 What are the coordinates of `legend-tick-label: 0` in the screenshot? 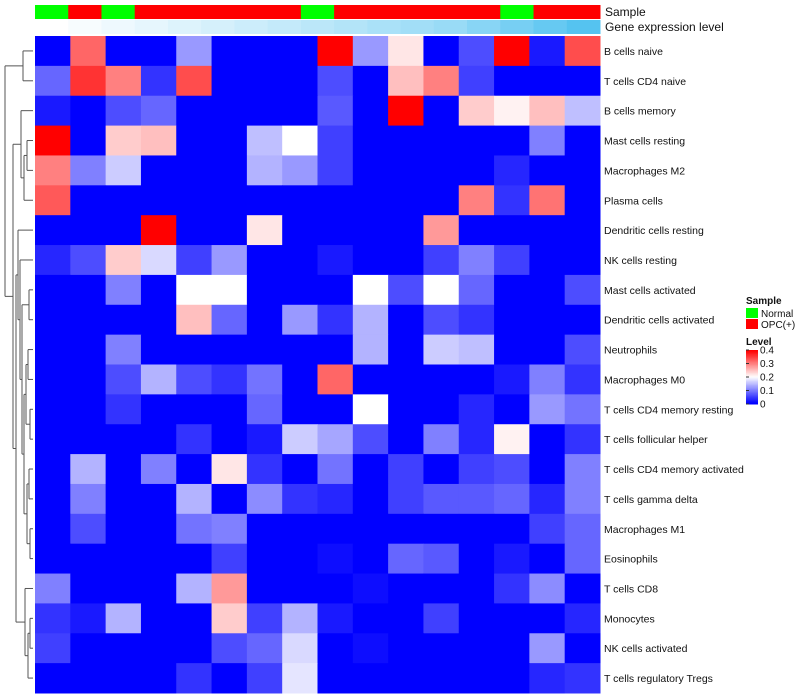 It's located at (763, 405).